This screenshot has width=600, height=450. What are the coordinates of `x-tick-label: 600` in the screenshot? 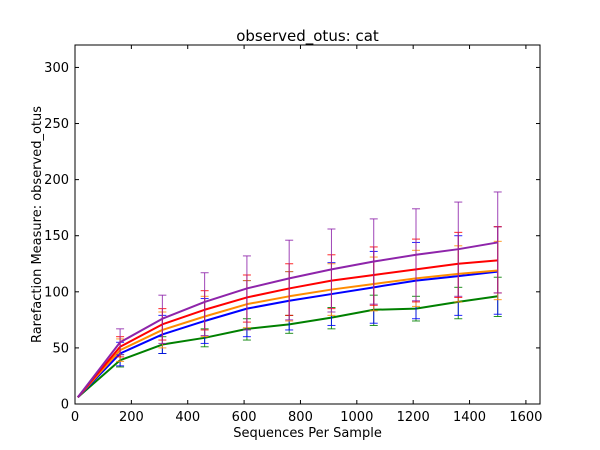 It's located at (244, 417).